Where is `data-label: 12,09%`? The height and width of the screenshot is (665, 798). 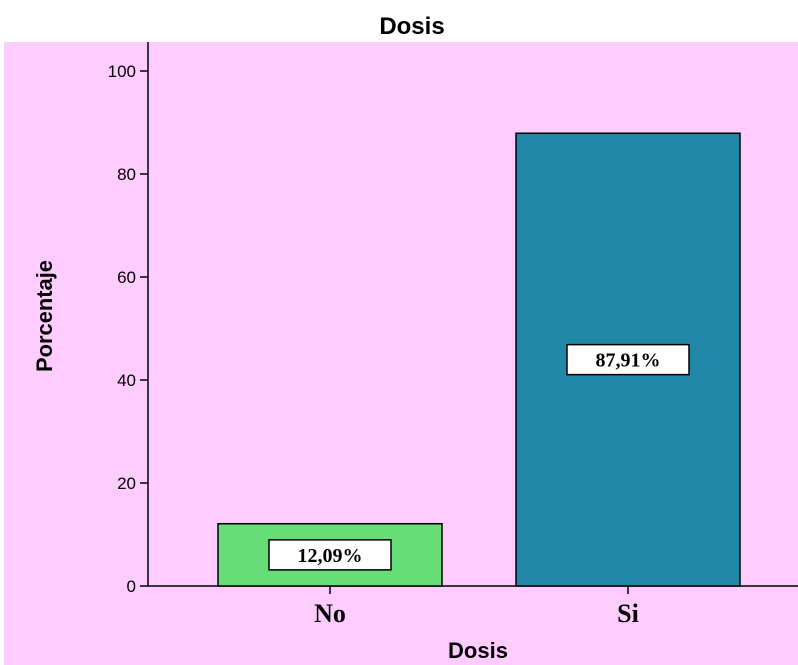
data-label: 12,09% is located at coordinates (330, 556).